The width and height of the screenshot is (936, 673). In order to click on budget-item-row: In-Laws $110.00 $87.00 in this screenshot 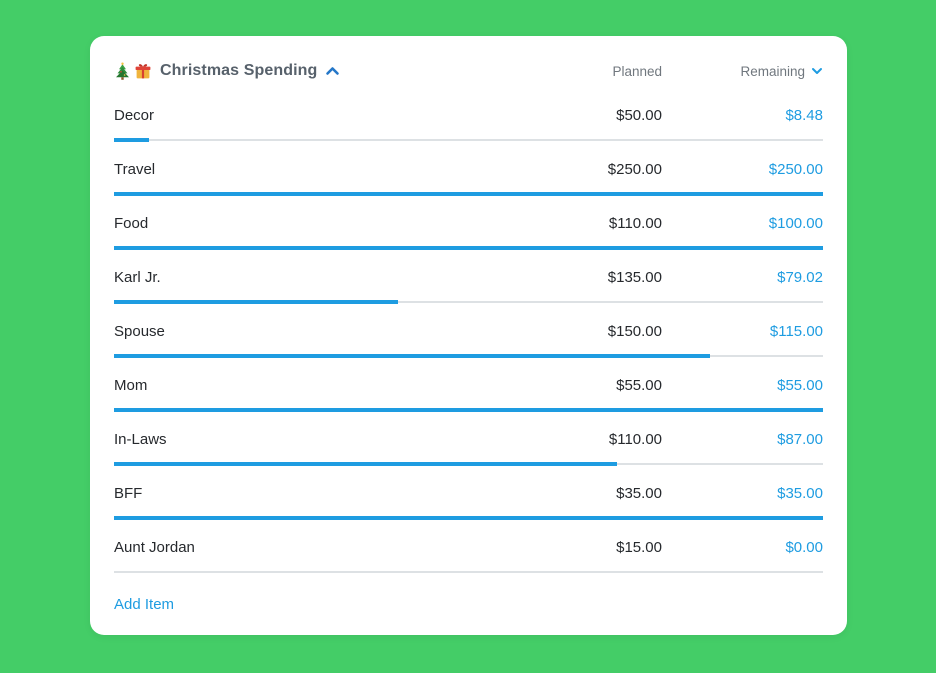, I will do `click(468, 439)`.